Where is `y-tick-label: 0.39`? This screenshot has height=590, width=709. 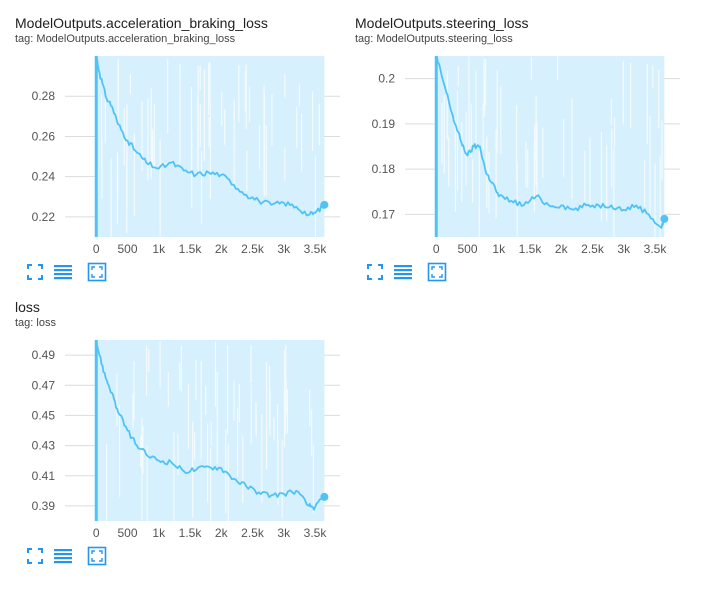 y-tick-label: 0.39 is located at coordinates (44, 506).